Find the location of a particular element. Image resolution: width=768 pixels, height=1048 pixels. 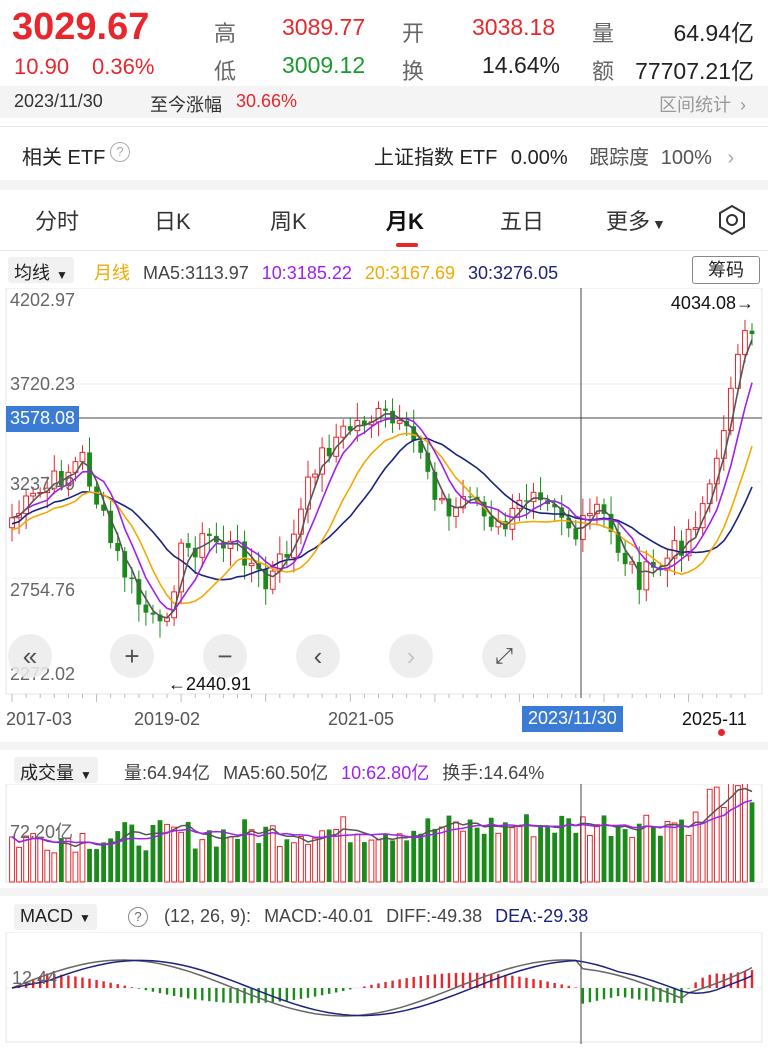

plus-icon: + is located at coordinates (132, 655).